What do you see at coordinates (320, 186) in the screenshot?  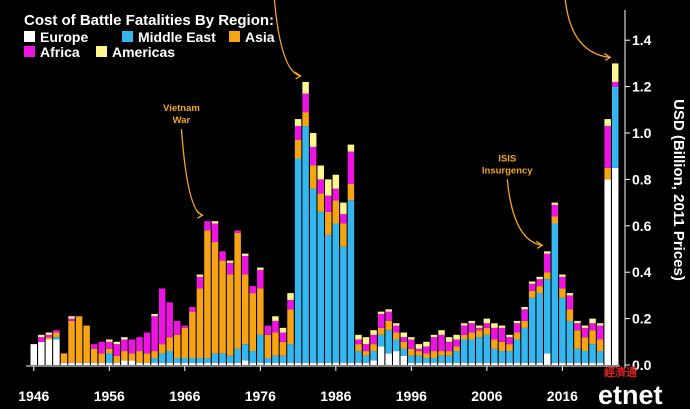 I see `bar-africa-1984` at bounding box center [320, 186].